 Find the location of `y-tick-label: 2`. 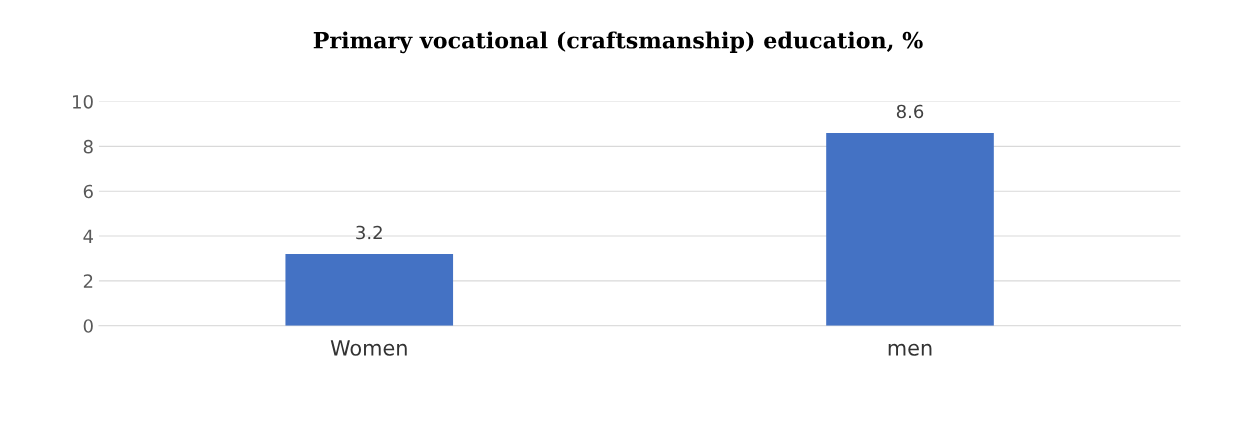

y-tick-label: 2 is located at coordinates (88, 281).